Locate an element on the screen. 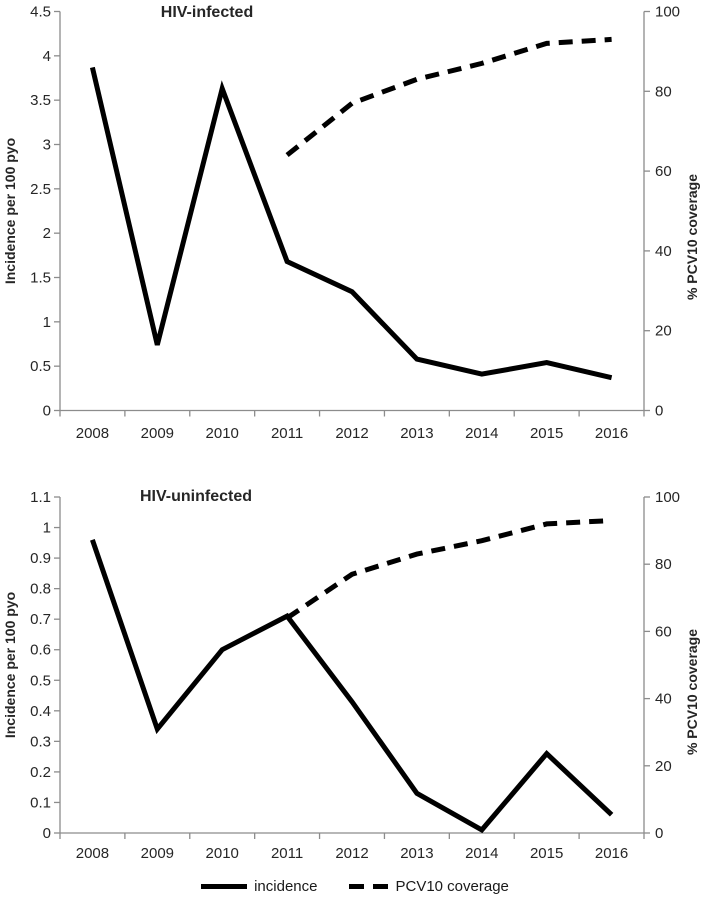 The width and height of the screenshot is (710, 900). y-axis-tick-label: 0.2 is located at coordinates (40, 772).